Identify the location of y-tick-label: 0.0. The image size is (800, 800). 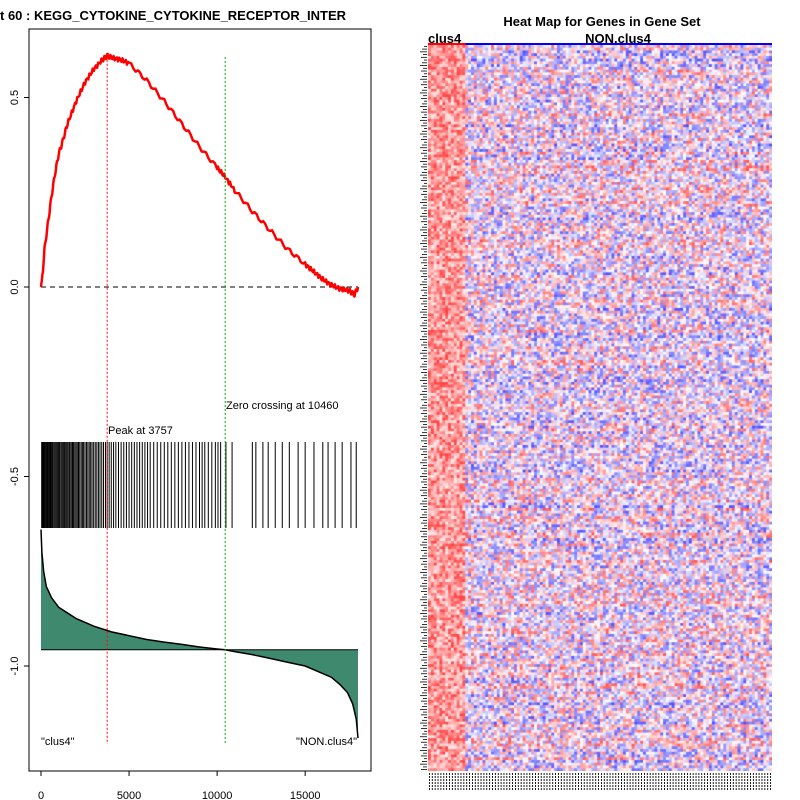
(15, 286).